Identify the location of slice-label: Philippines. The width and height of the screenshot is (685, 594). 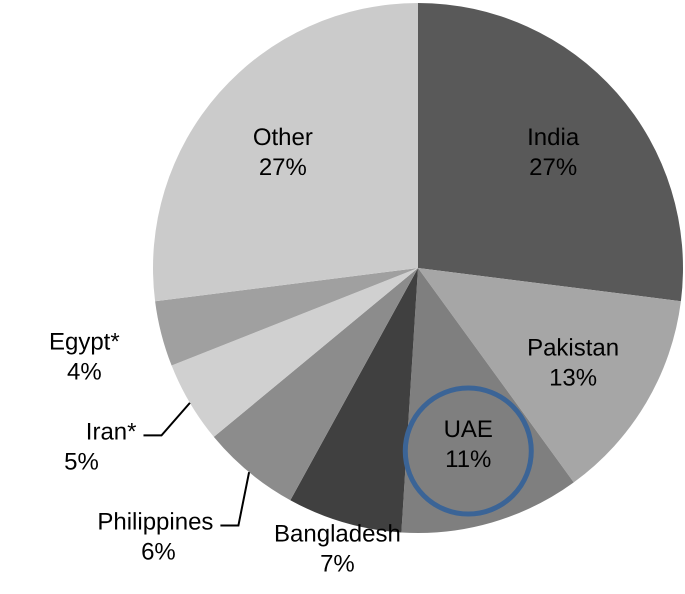
(155, 522).